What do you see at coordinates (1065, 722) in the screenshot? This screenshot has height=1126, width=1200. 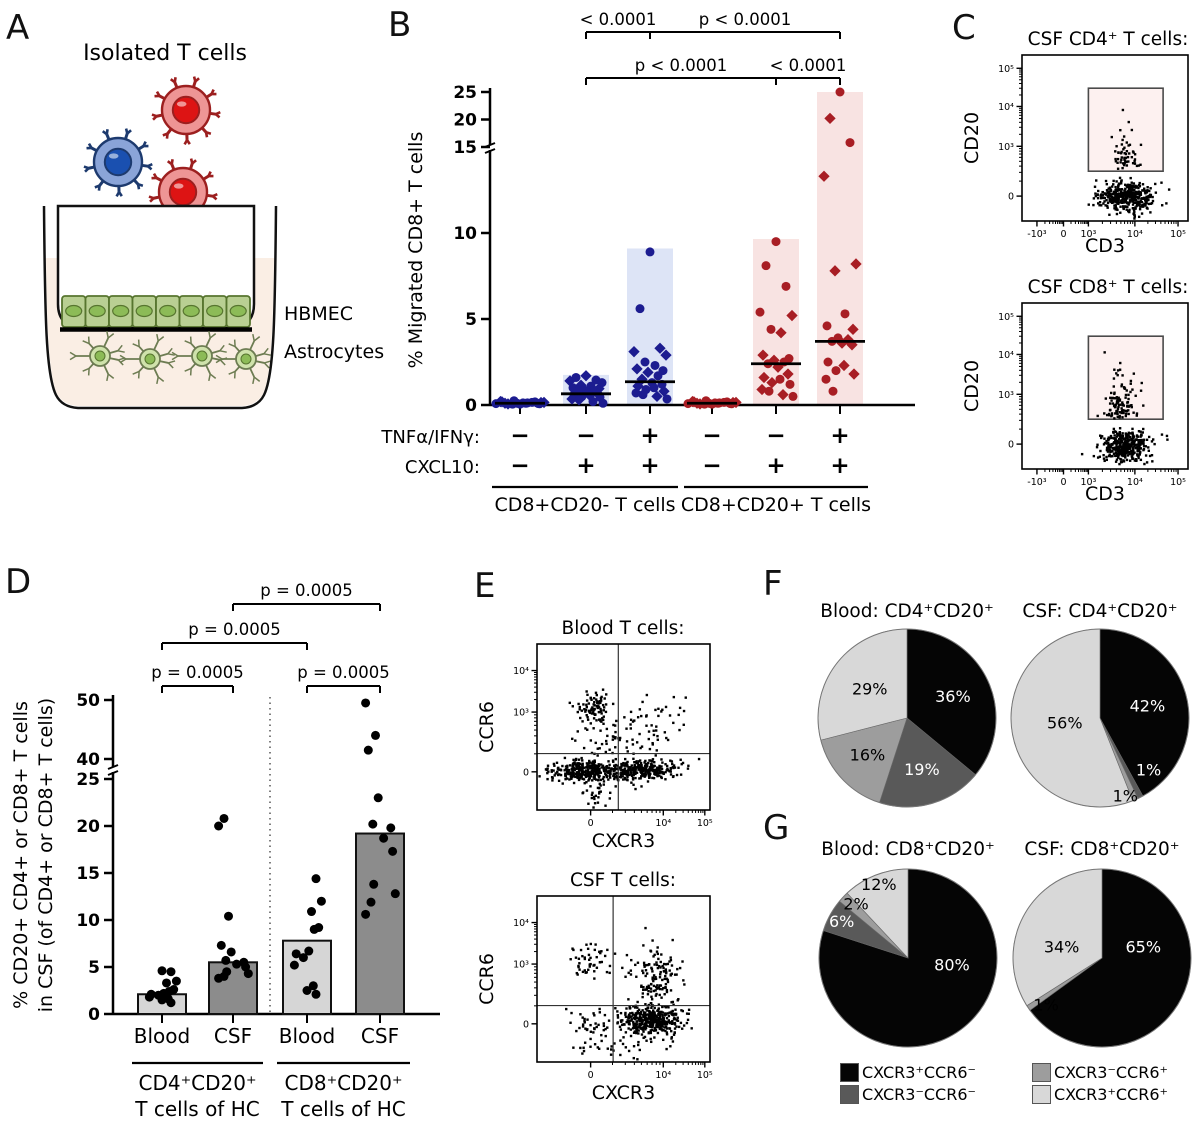 I see `svg-text: 56%` at bounding box center [1065, 722].